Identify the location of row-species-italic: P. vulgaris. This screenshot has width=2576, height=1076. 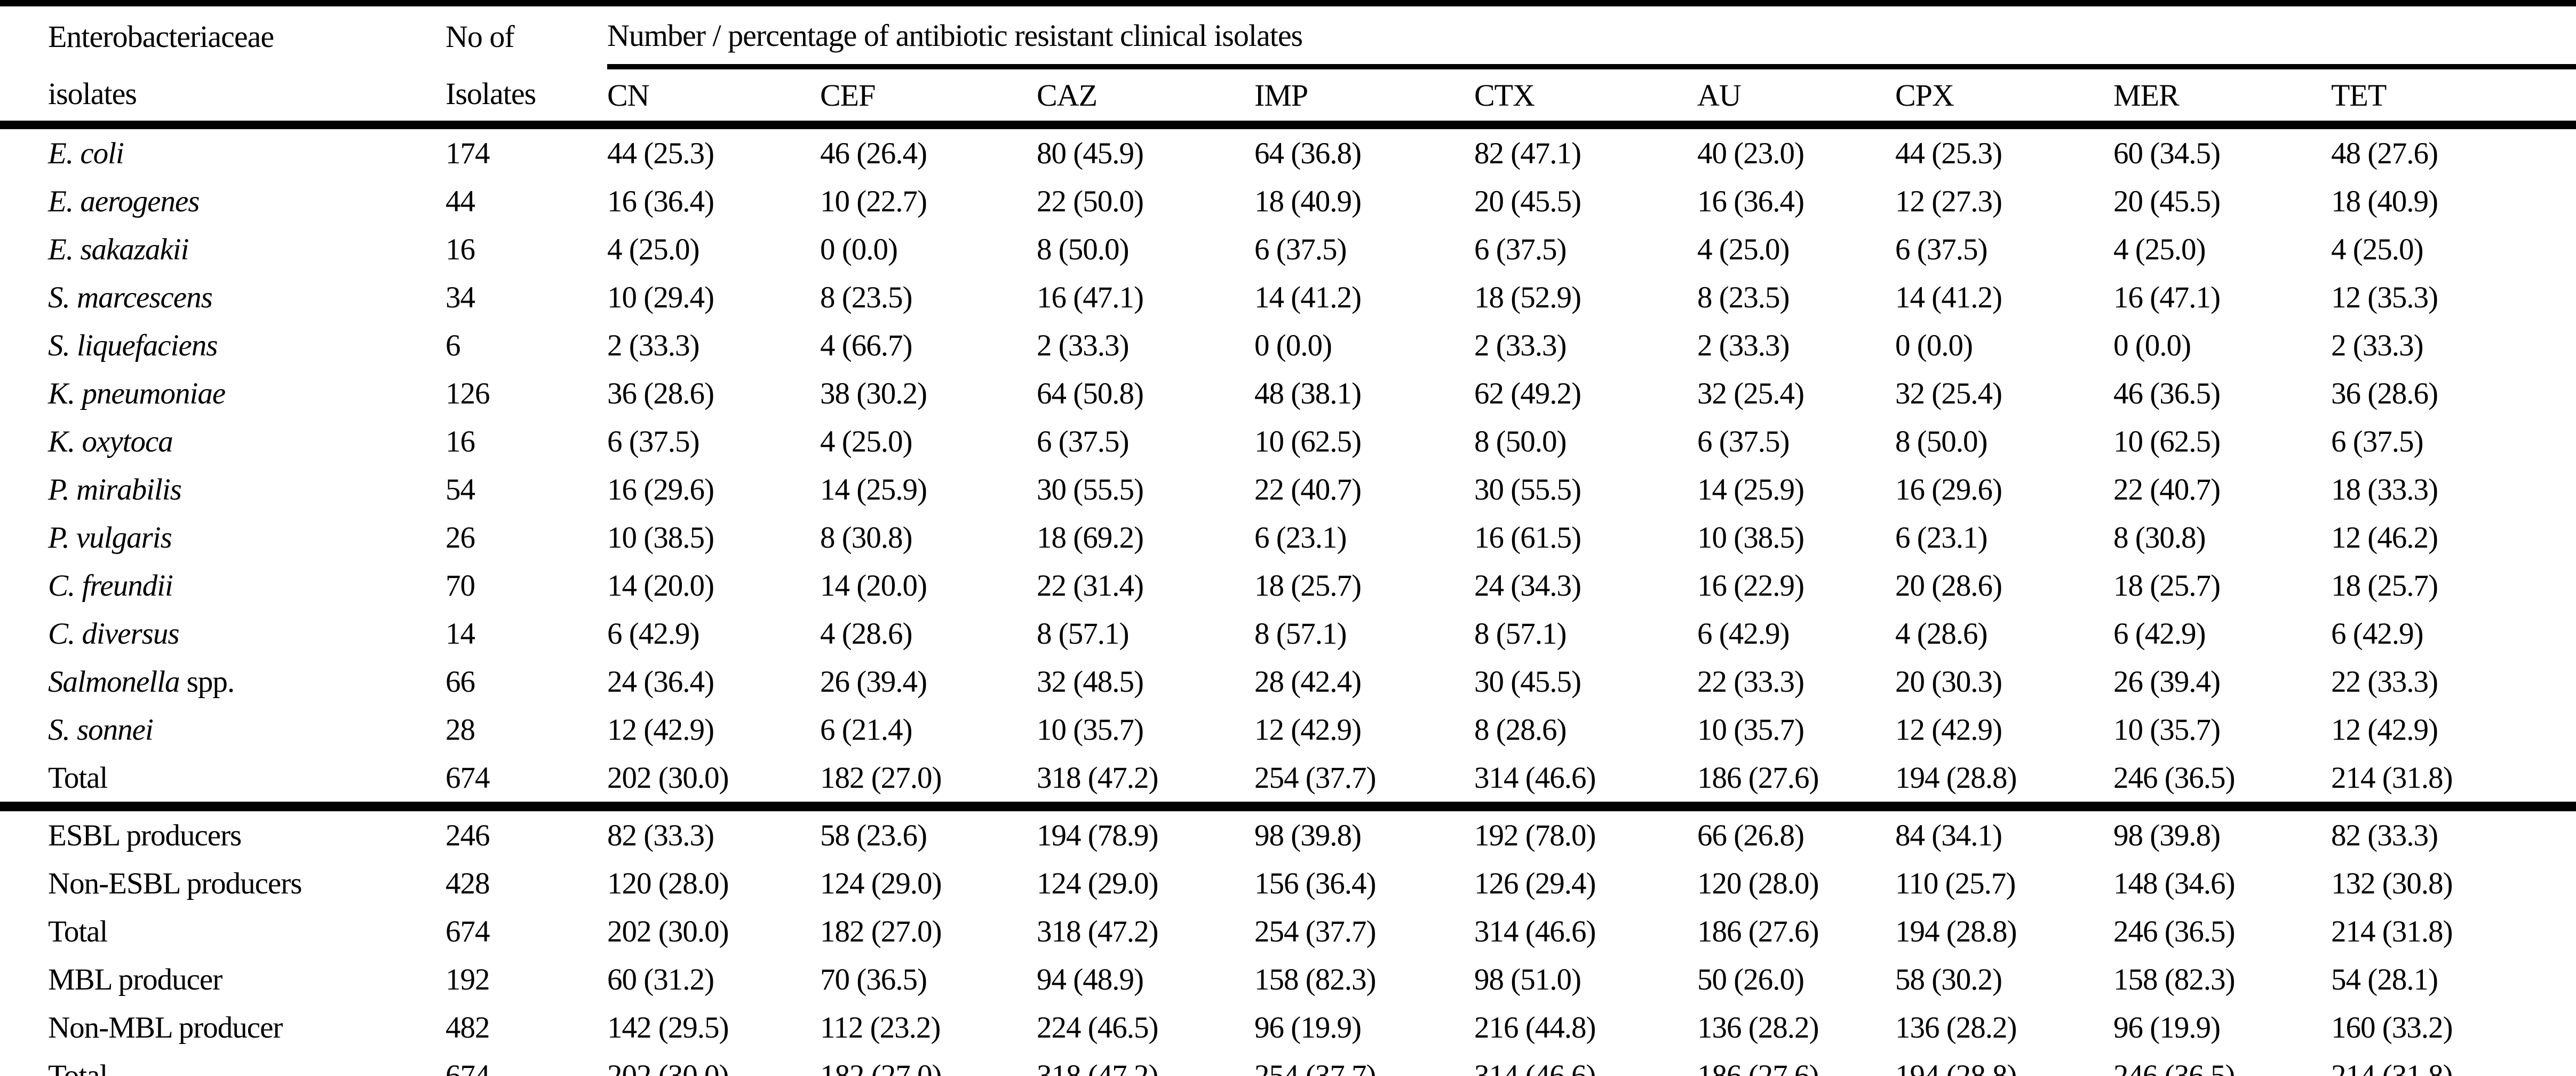
(110, 537).